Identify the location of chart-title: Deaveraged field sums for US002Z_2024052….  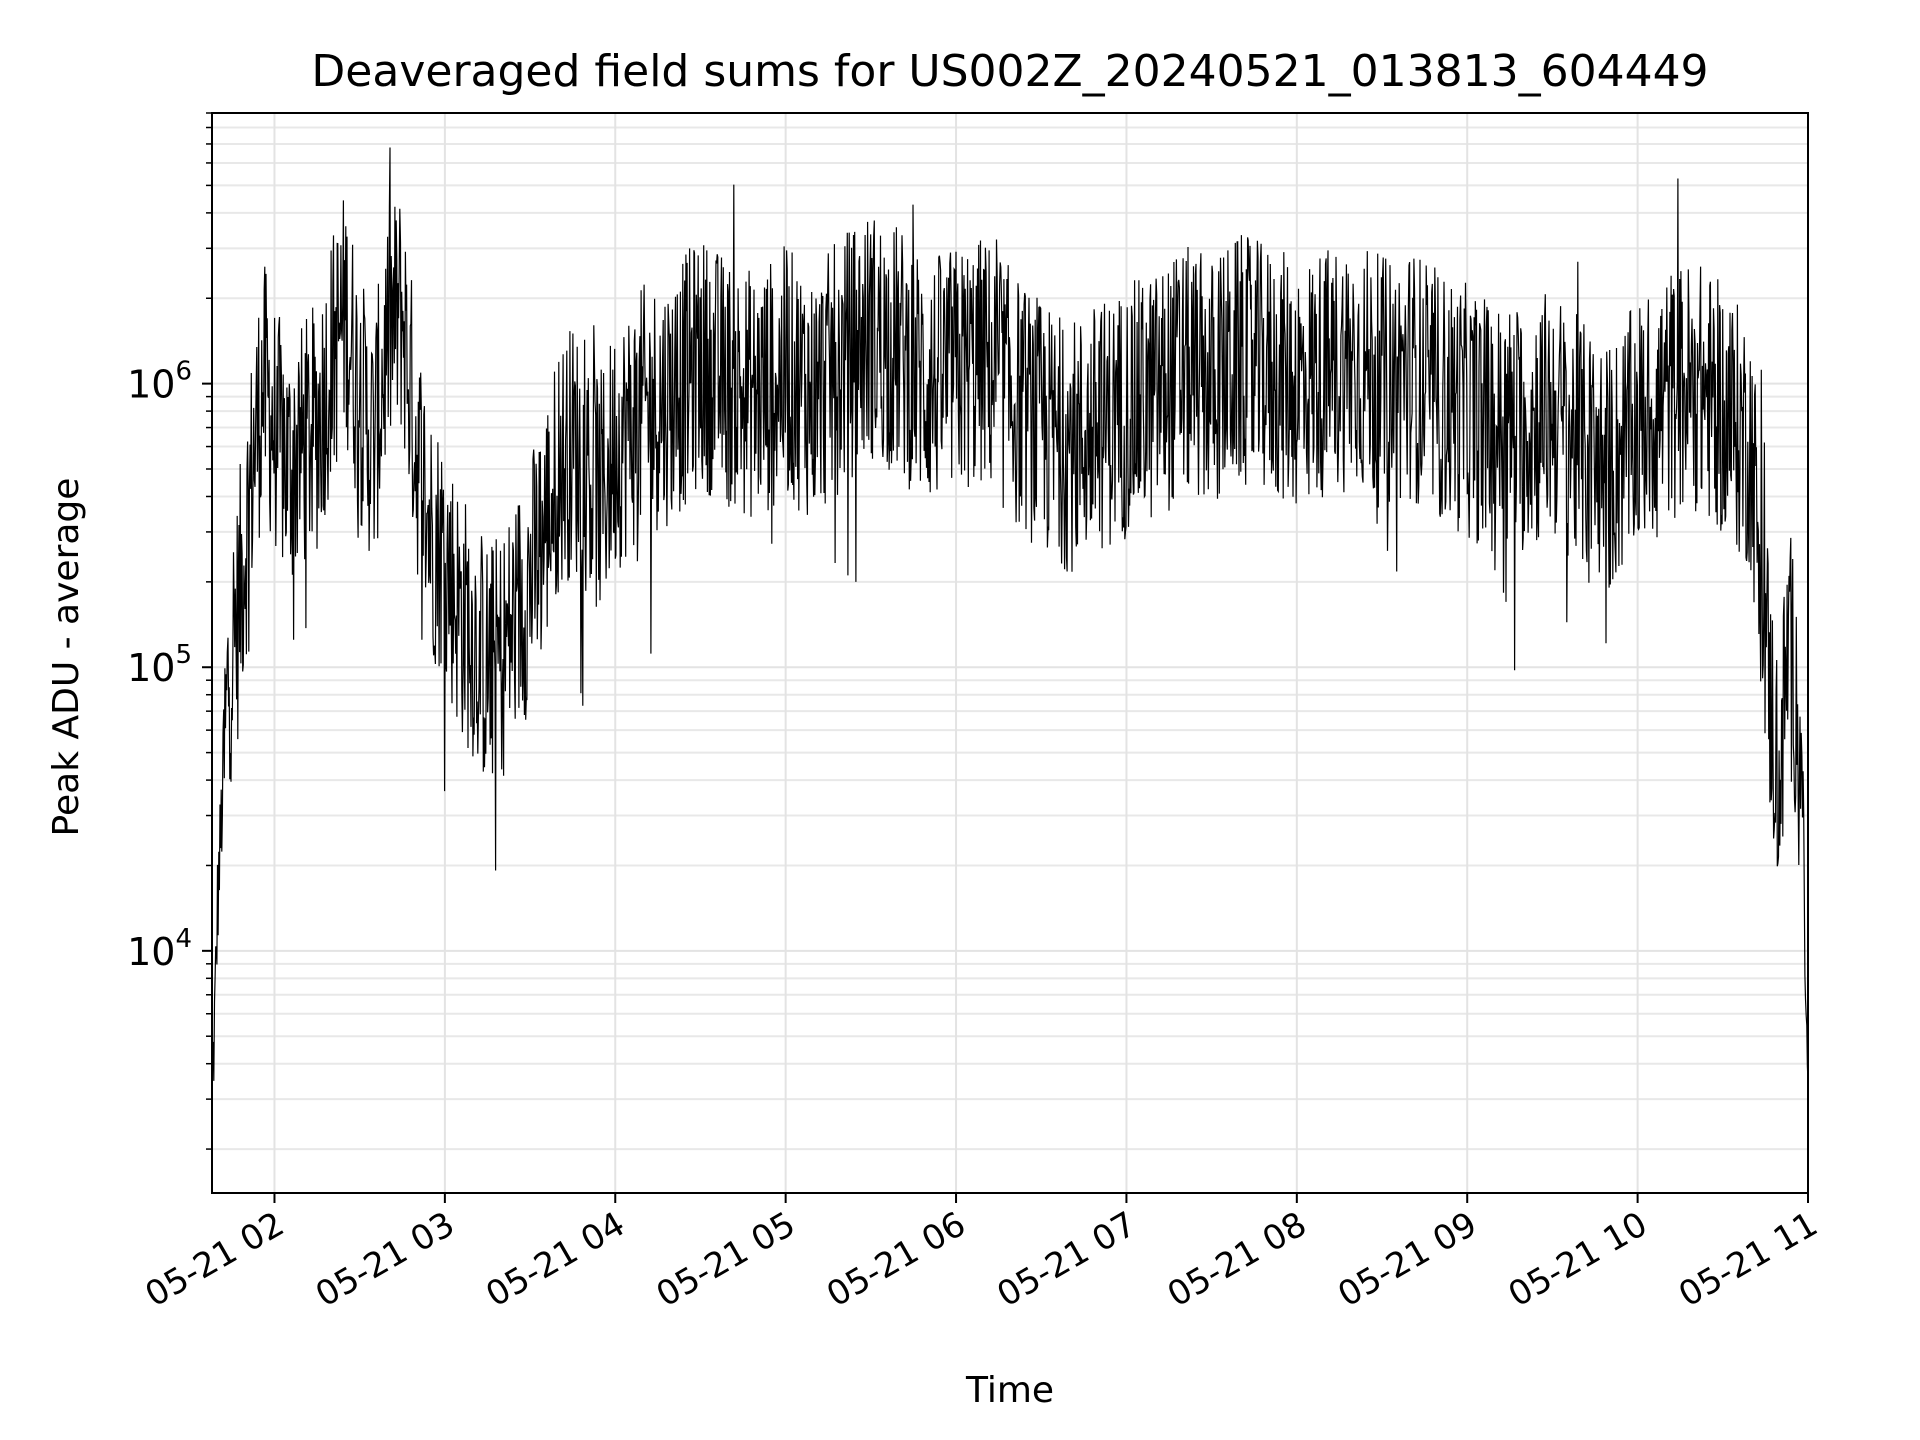
(1009, 71).